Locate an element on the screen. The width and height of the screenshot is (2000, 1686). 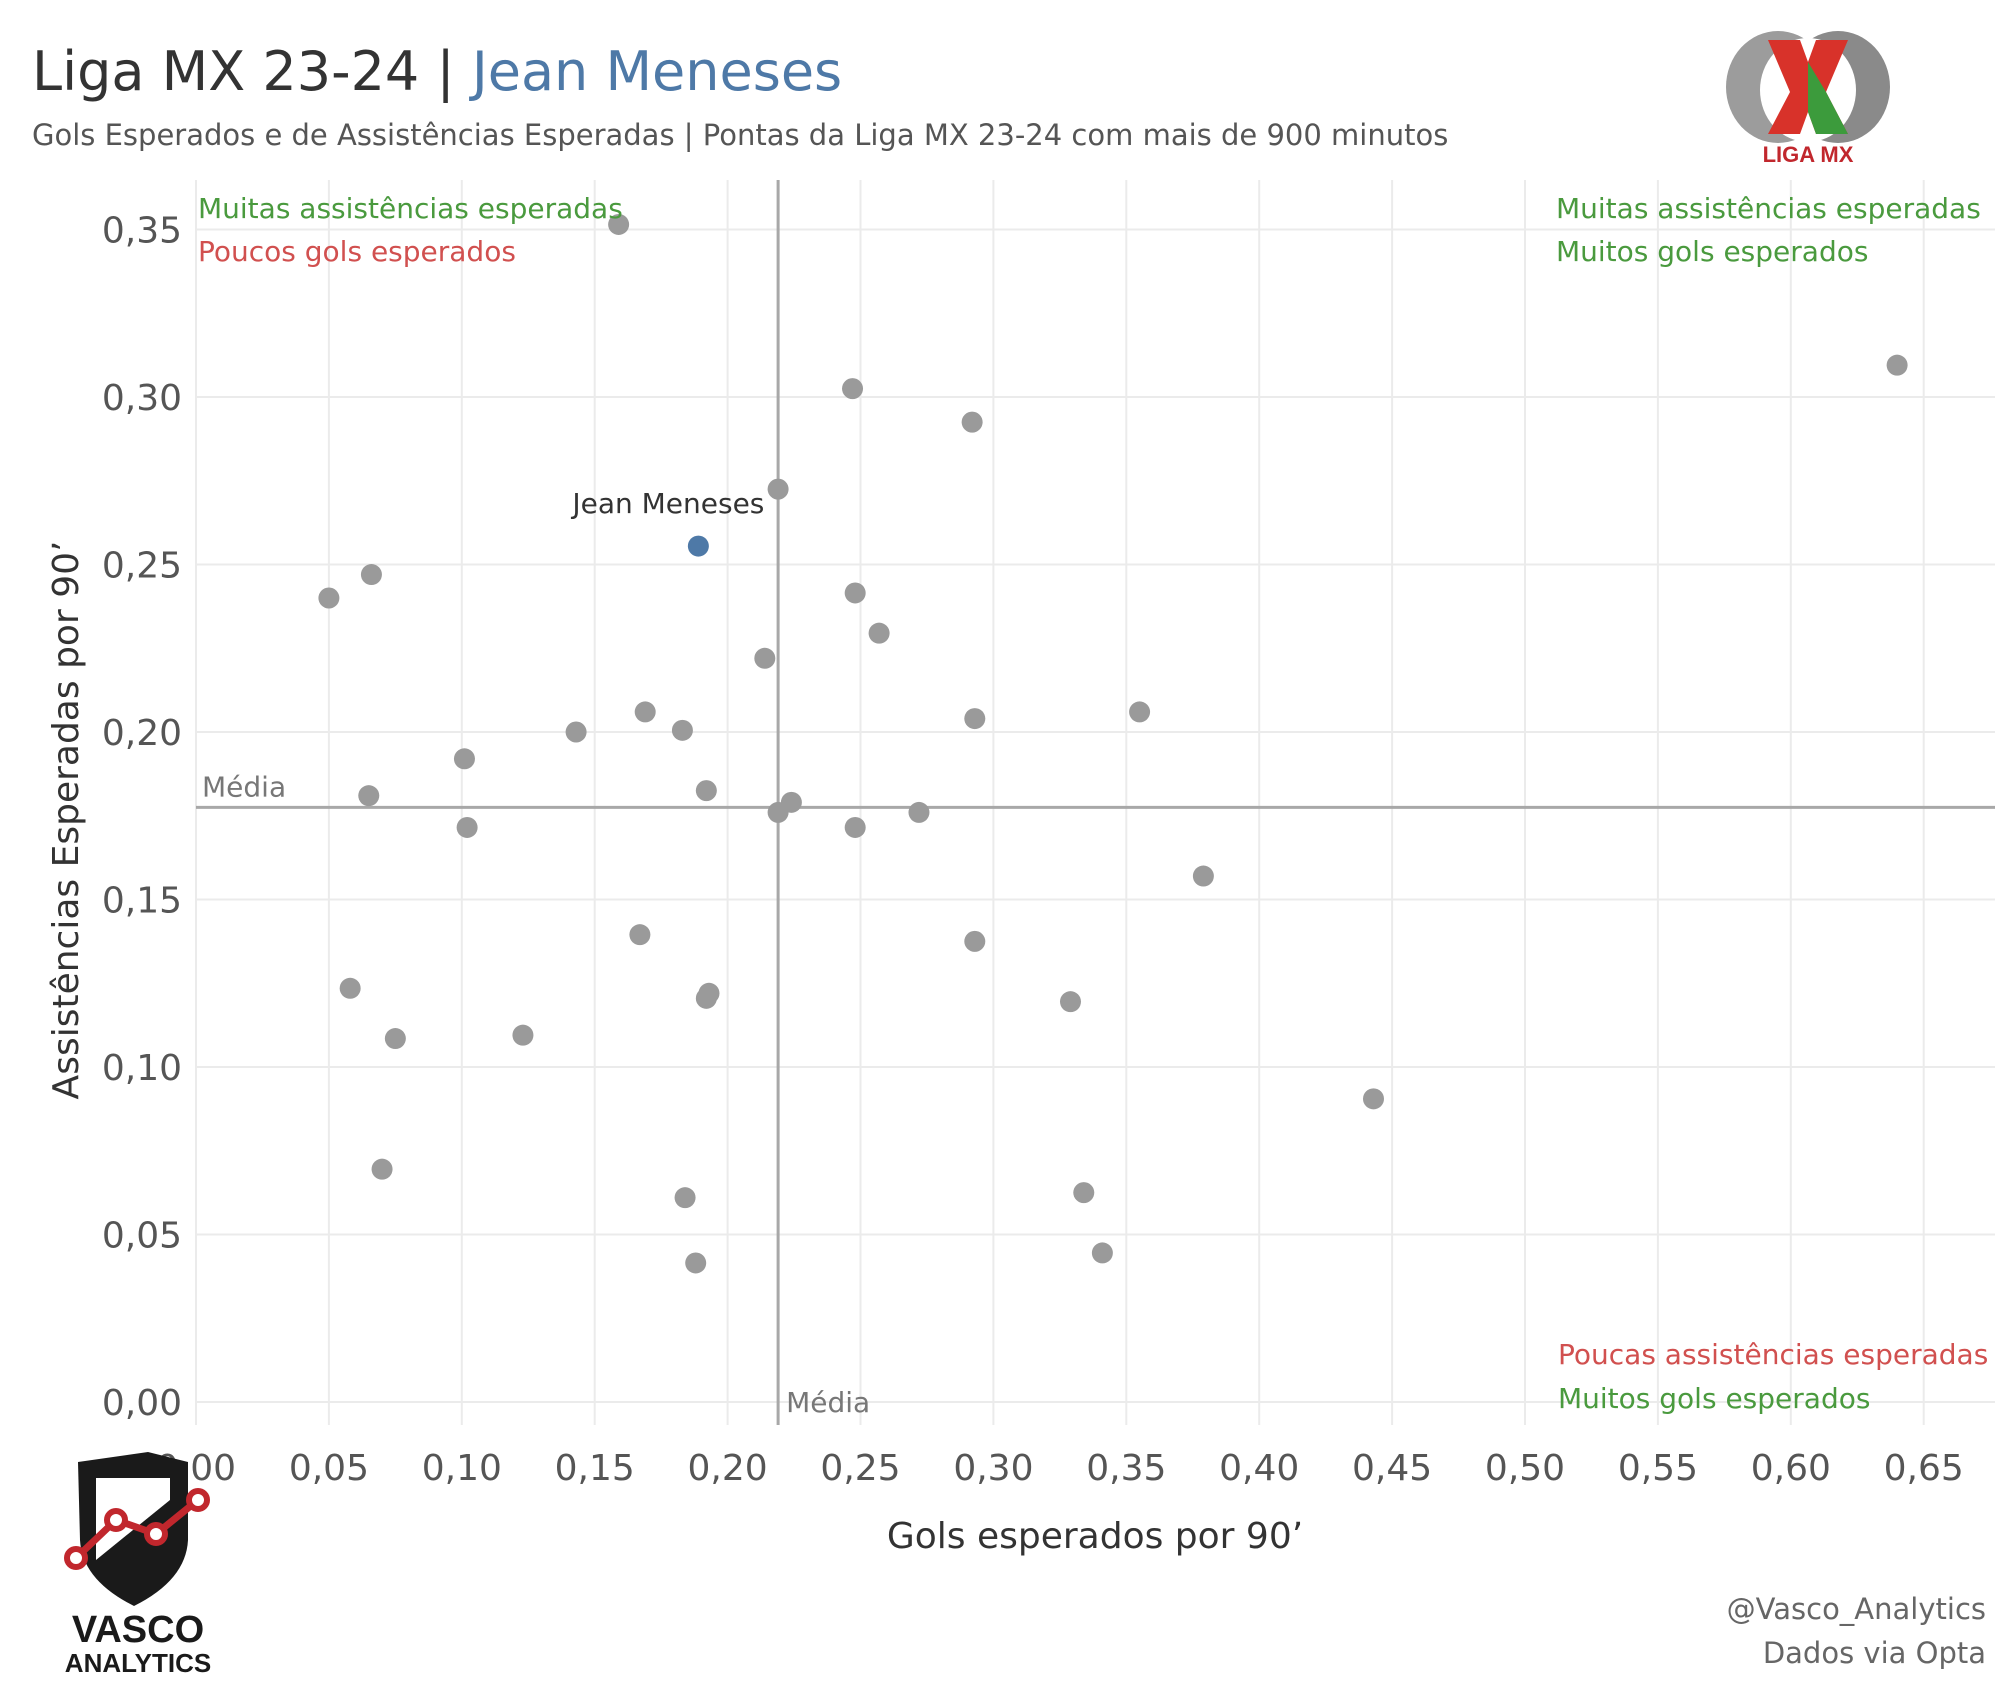
x-tick-label: 0,65 is located at coordinates (1924, 1468).